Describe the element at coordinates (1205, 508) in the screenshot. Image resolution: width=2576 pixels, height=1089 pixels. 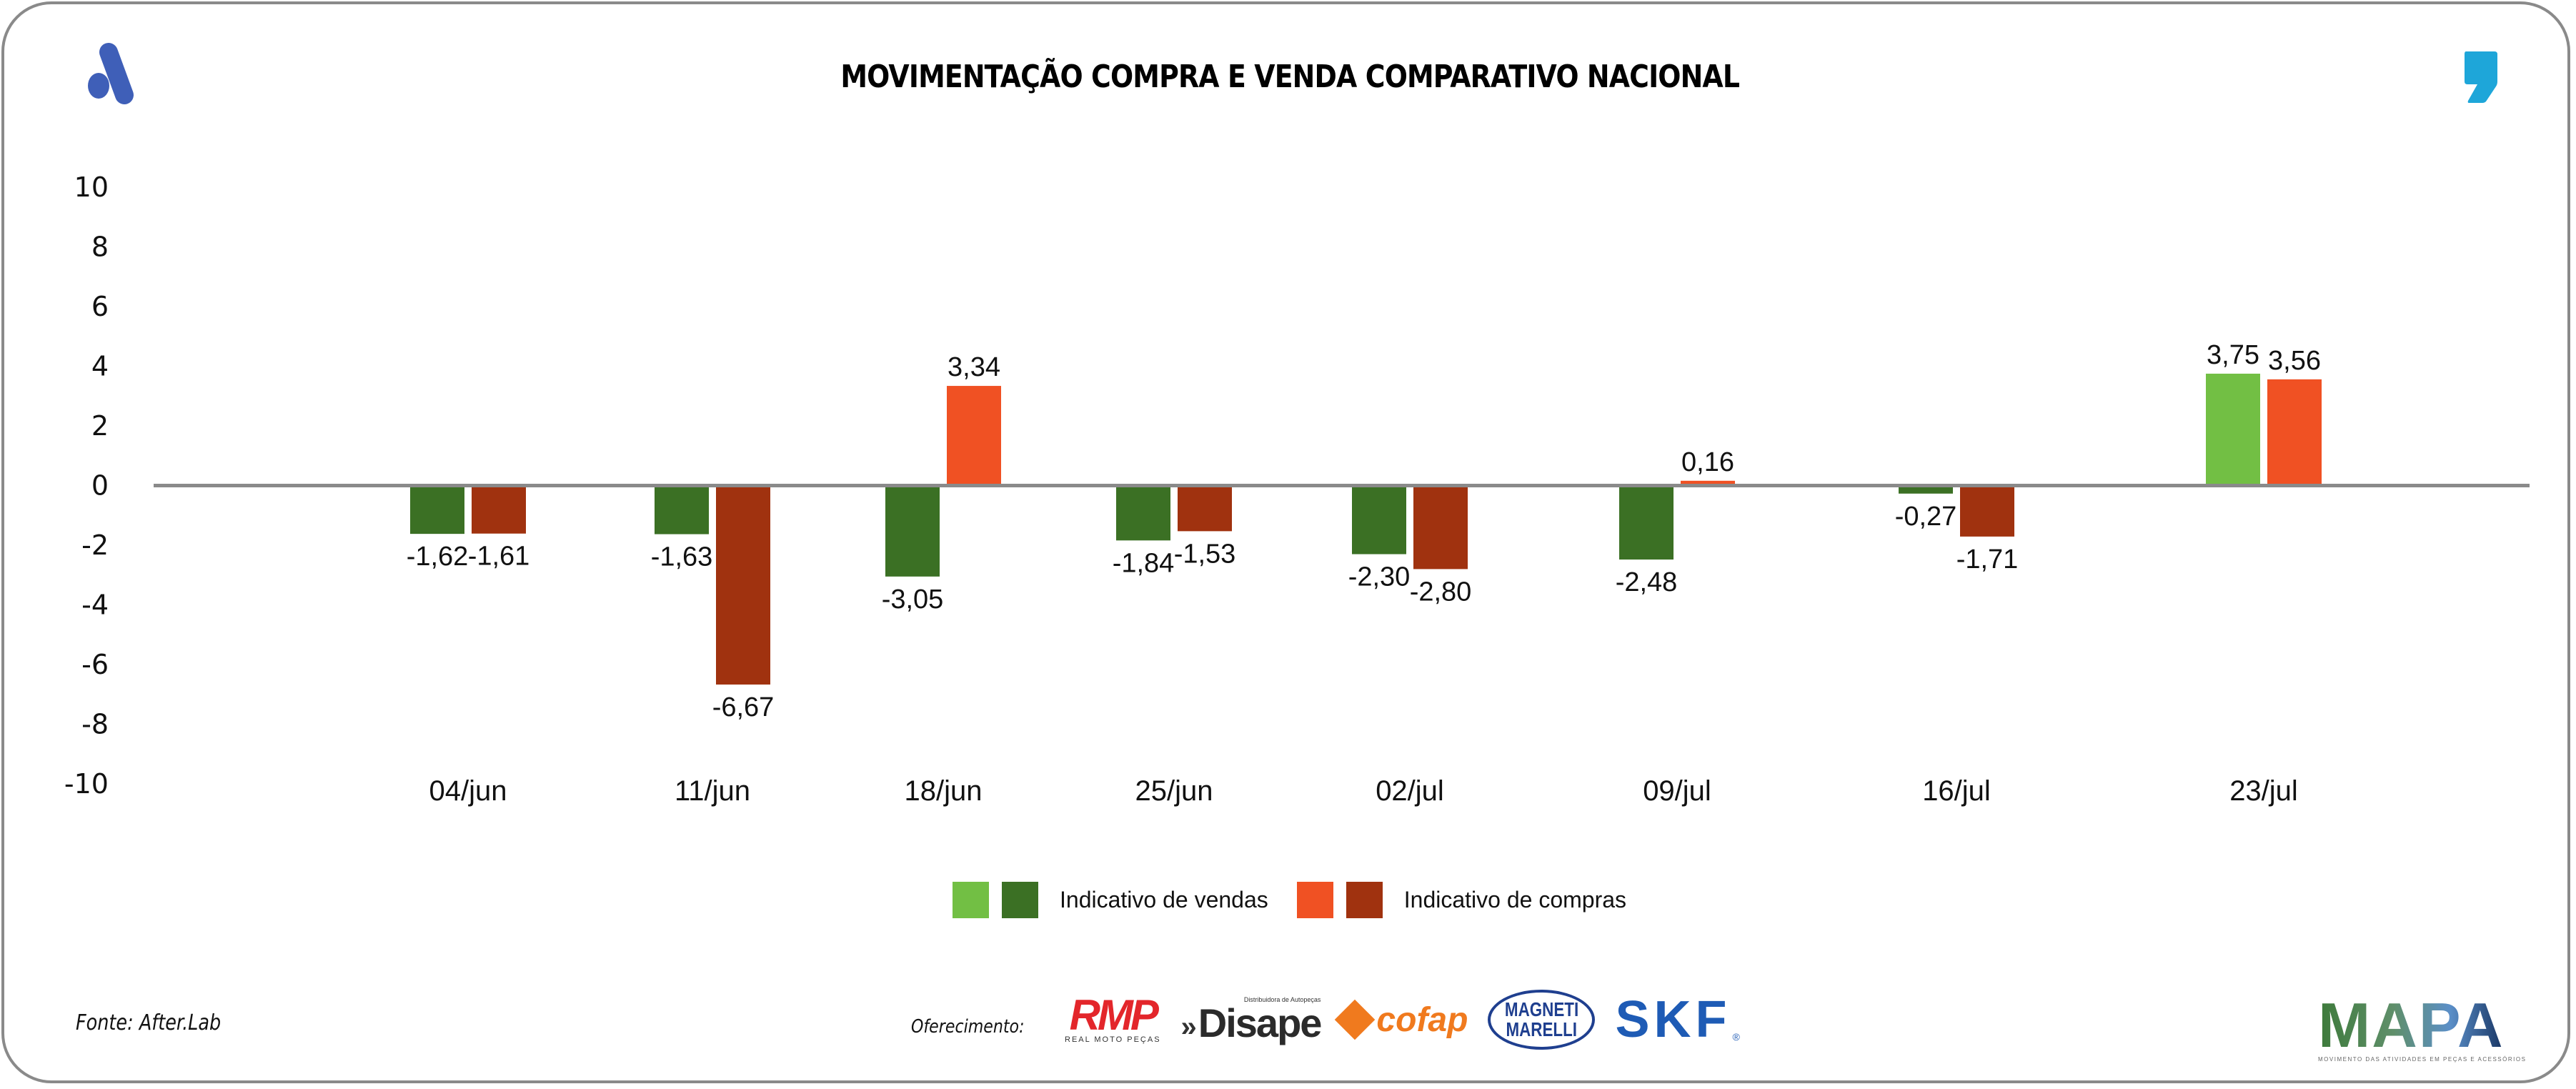
I see `bar-compras-25-jun` at that location.